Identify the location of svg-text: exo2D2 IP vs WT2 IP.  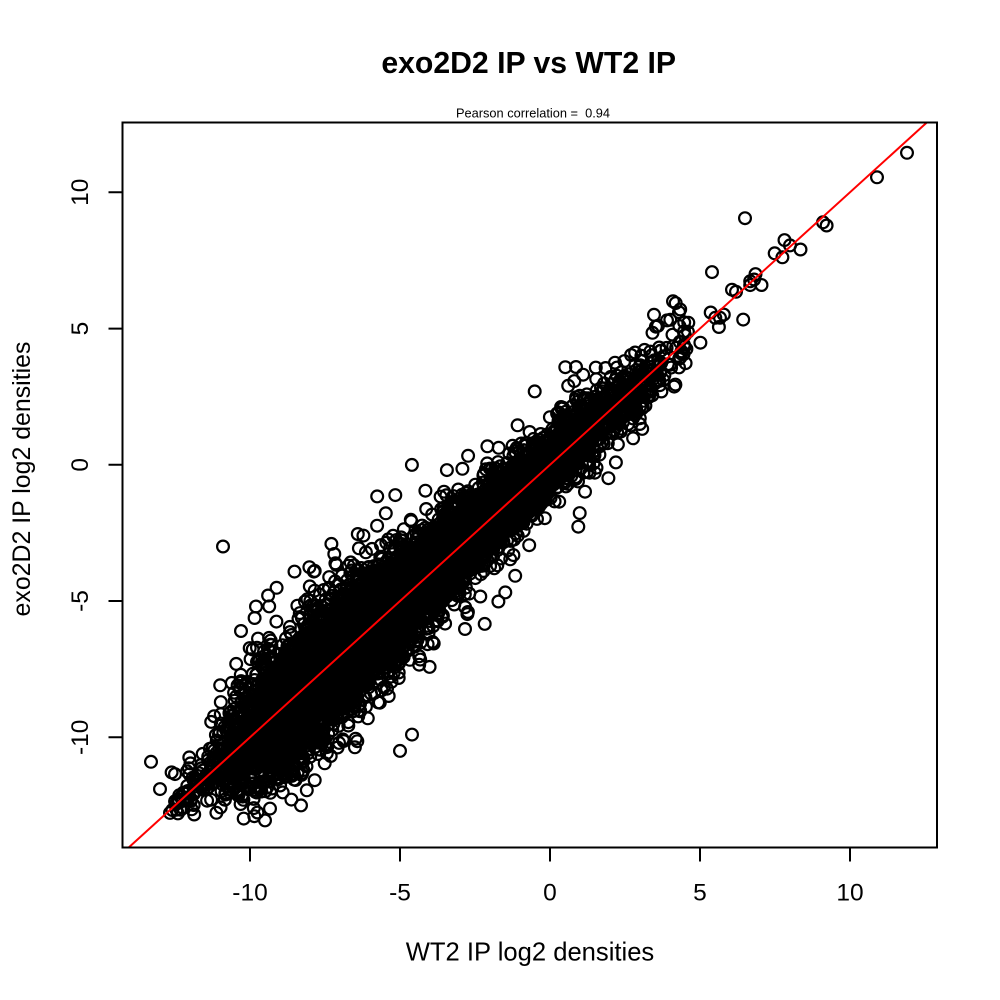
(528, 63).